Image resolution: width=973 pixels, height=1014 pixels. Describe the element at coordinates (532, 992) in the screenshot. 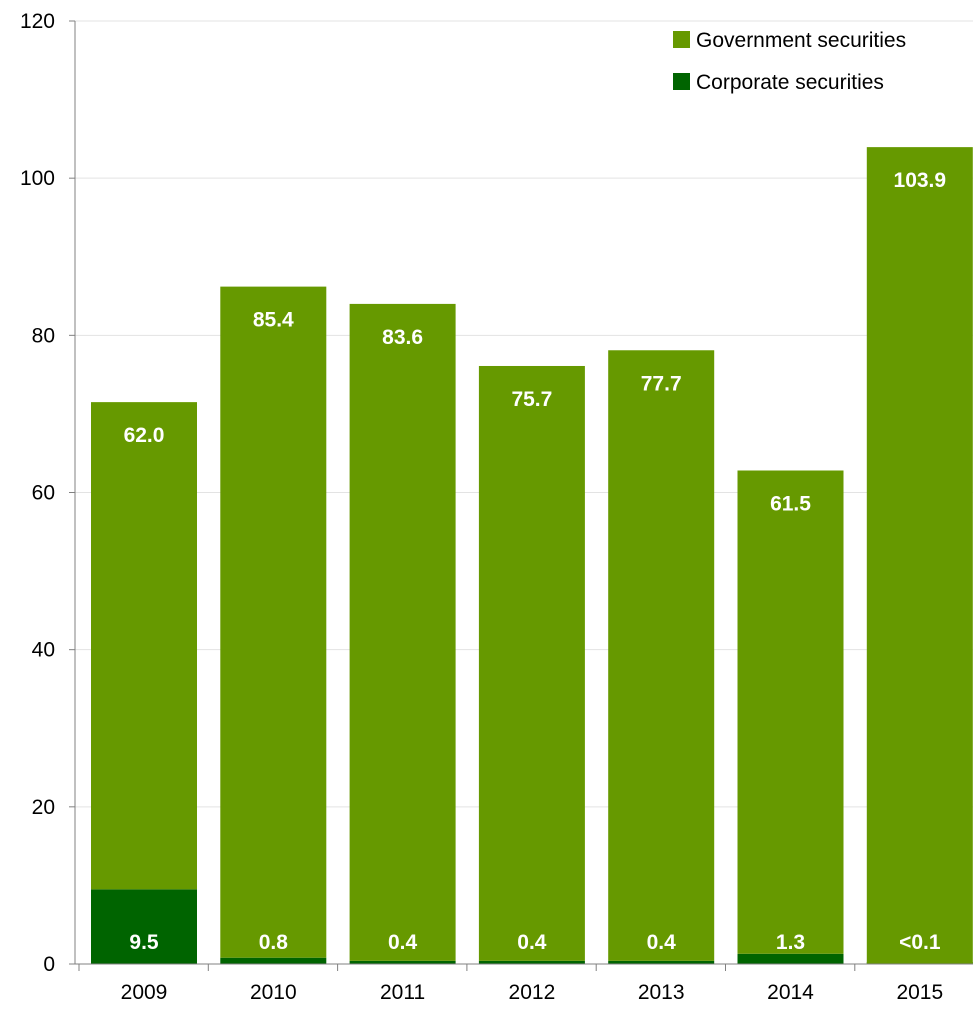

I see `x-tick-label-2012: 2012` at that location.